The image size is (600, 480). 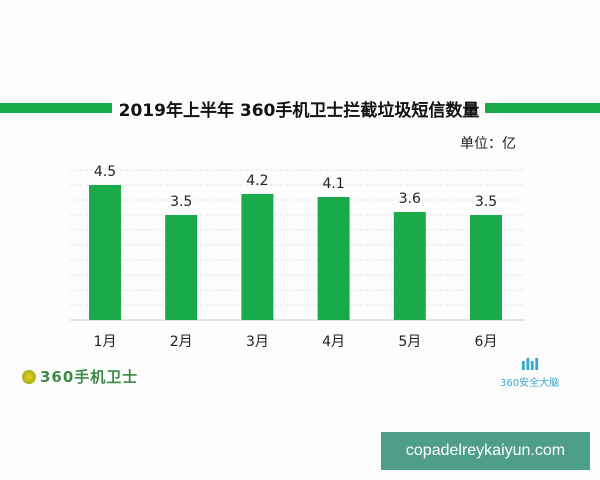 What do you see at coordinates (105, 342) in the screenshot?
I see `x-tick-label: 1月` at bounding box center [105, 342].